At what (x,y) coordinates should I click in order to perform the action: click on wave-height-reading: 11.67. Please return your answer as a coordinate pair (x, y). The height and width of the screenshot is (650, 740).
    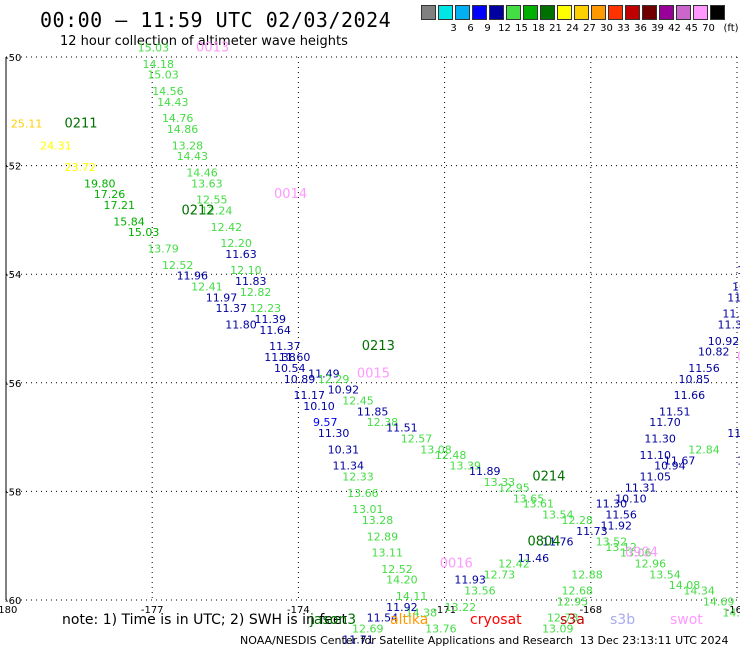
    Looking at the image, I should click on (680, 460).